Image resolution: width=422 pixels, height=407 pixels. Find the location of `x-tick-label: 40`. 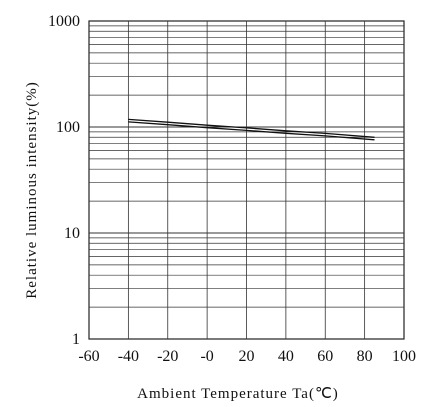

x-tick-label: 40 is located at coordinates (286, 356).